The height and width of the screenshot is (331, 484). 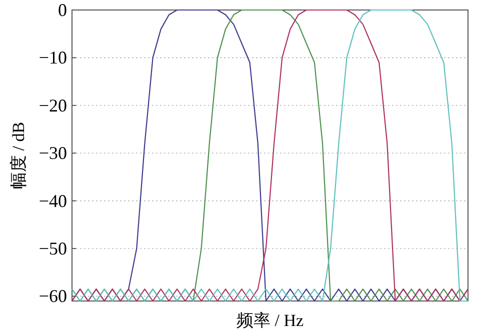 I want to click on y-tick-label: 0, so click(x=62, y=10).